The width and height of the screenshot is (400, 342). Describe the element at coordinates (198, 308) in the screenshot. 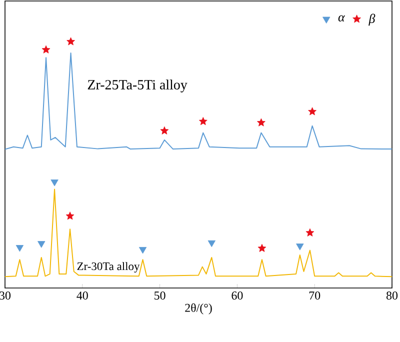

I see `x-axis-title: 2θ/(°)` at that location.